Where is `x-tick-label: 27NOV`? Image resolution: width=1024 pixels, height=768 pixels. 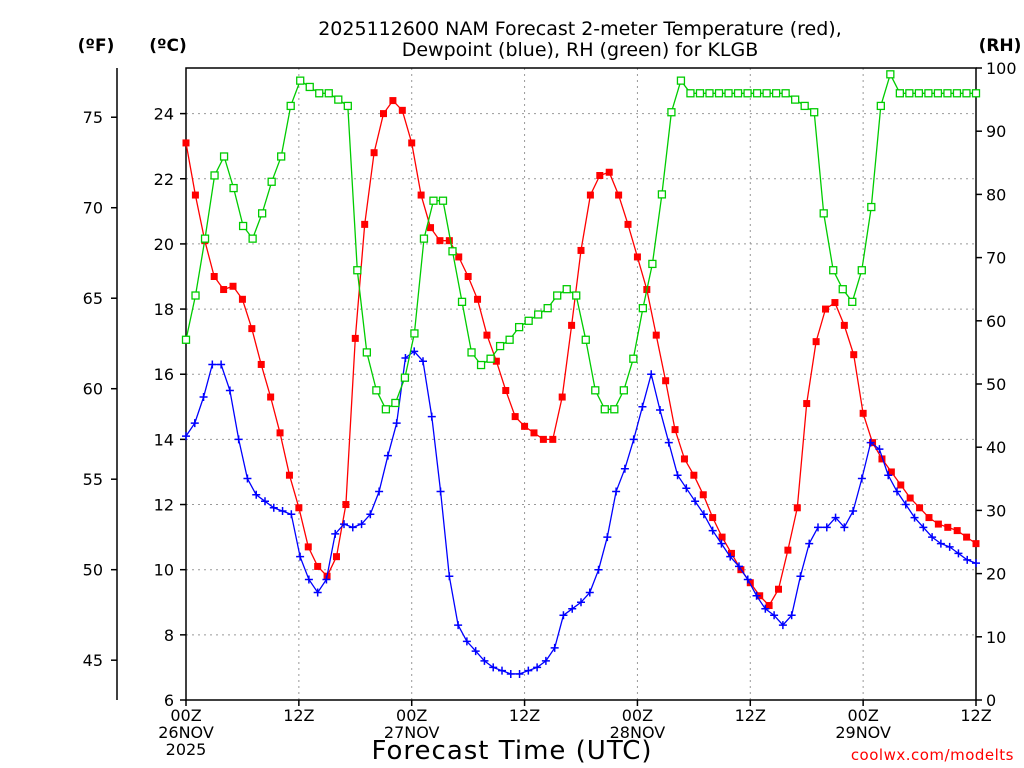
x-tick-label: 27NOV is located at coordinates (412, 732).